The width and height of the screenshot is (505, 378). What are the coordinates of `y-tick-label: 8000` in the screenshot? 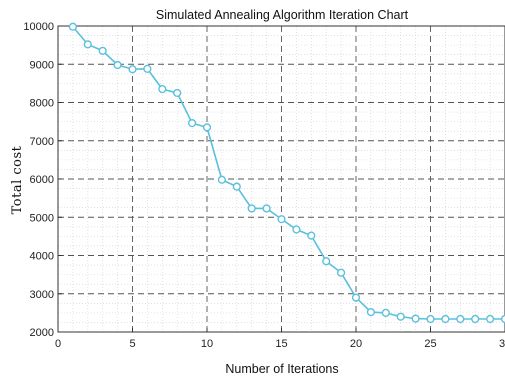 It's located at (42, 104).